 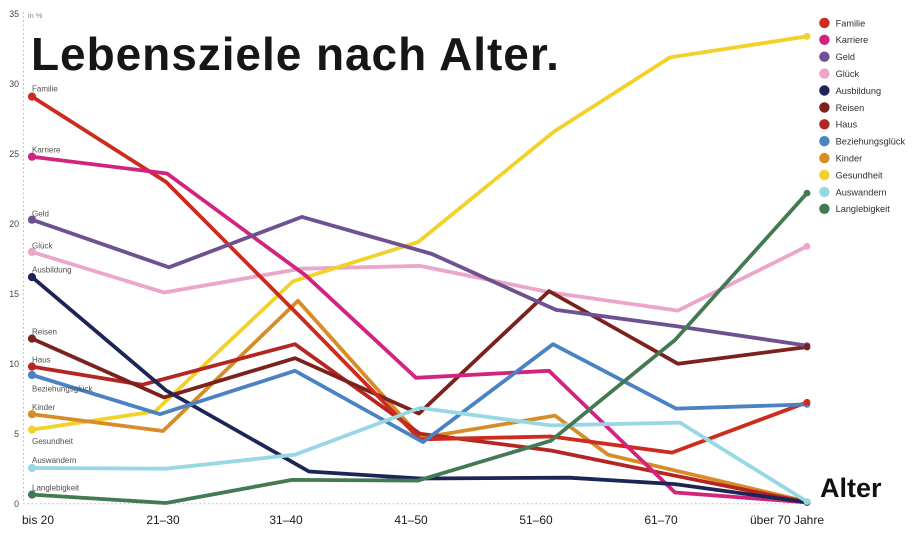 I want to click on svg-text: 0, so click(x=16, y=504).